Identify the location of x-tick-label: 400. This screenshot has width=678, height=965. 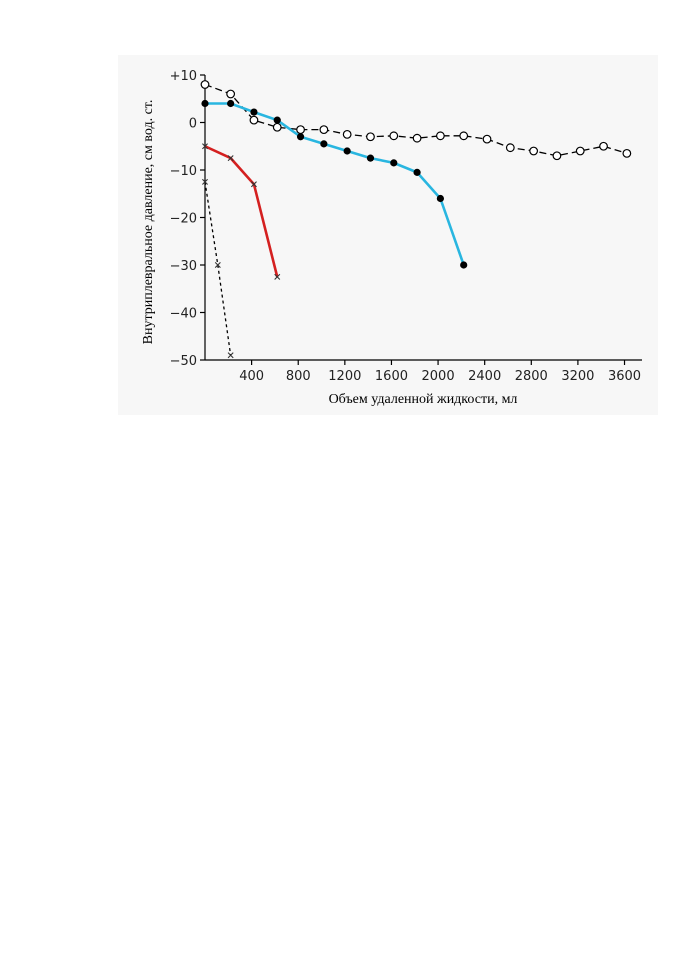
(251, 376).